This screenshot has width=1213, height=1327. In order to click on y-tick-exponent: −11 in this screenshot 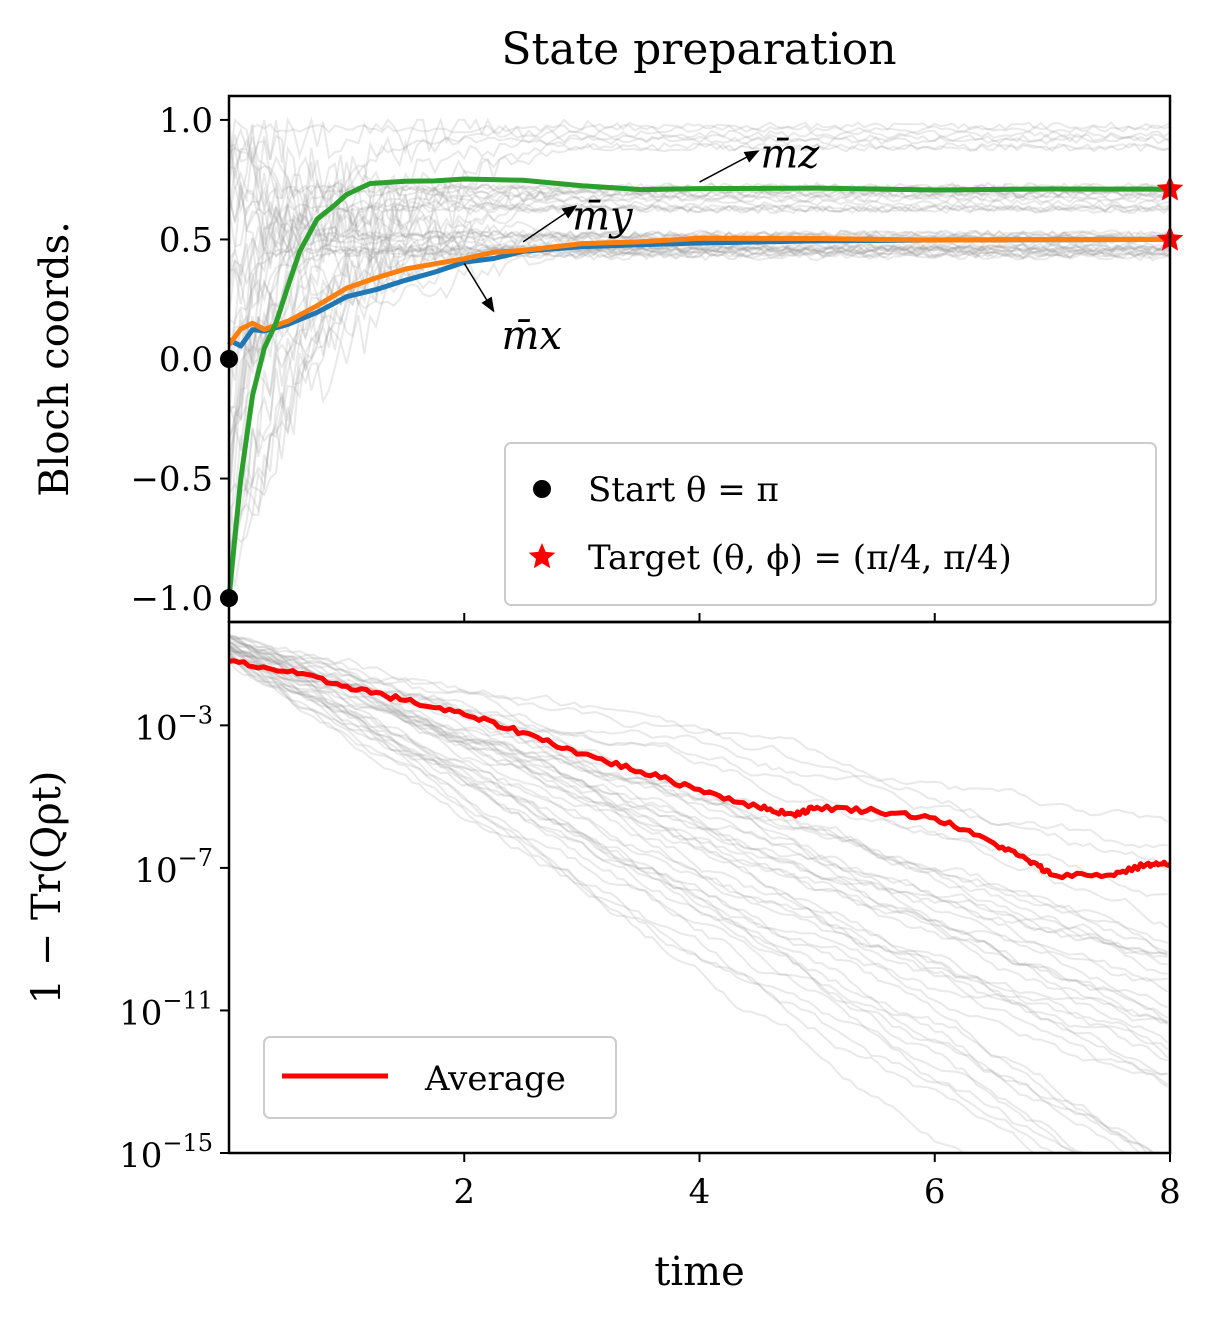, I will do `click(187, 1000)`.